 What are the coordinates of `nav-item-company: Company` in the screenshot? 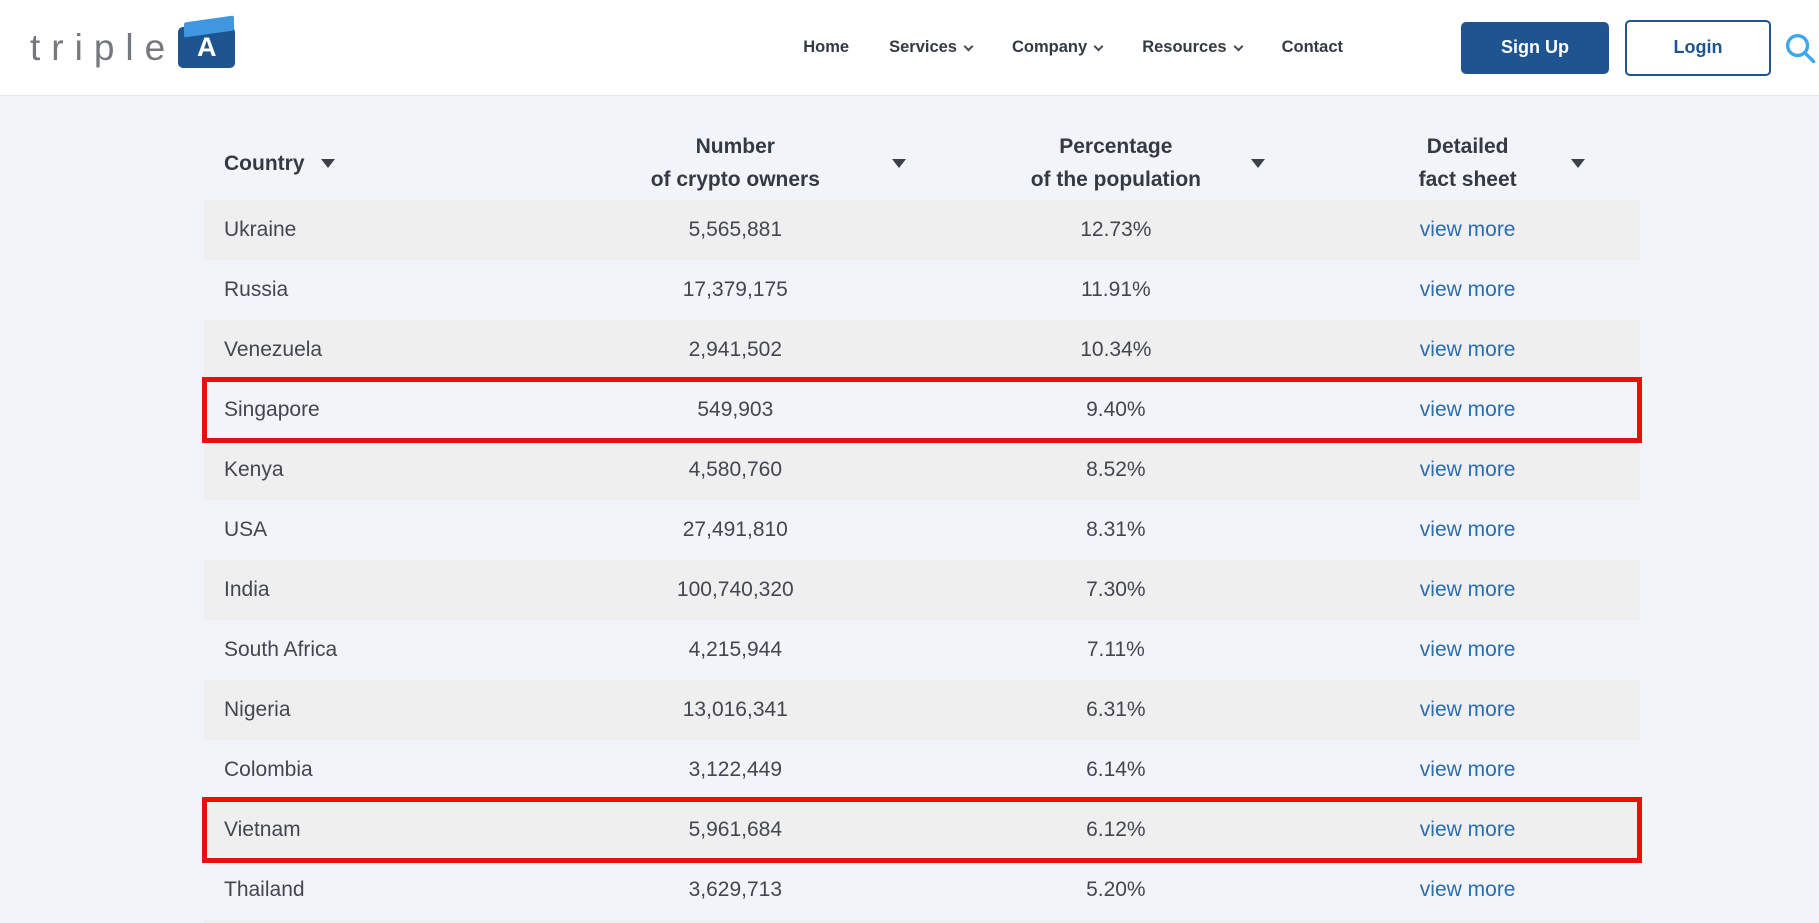 It's located at (1058, 47).